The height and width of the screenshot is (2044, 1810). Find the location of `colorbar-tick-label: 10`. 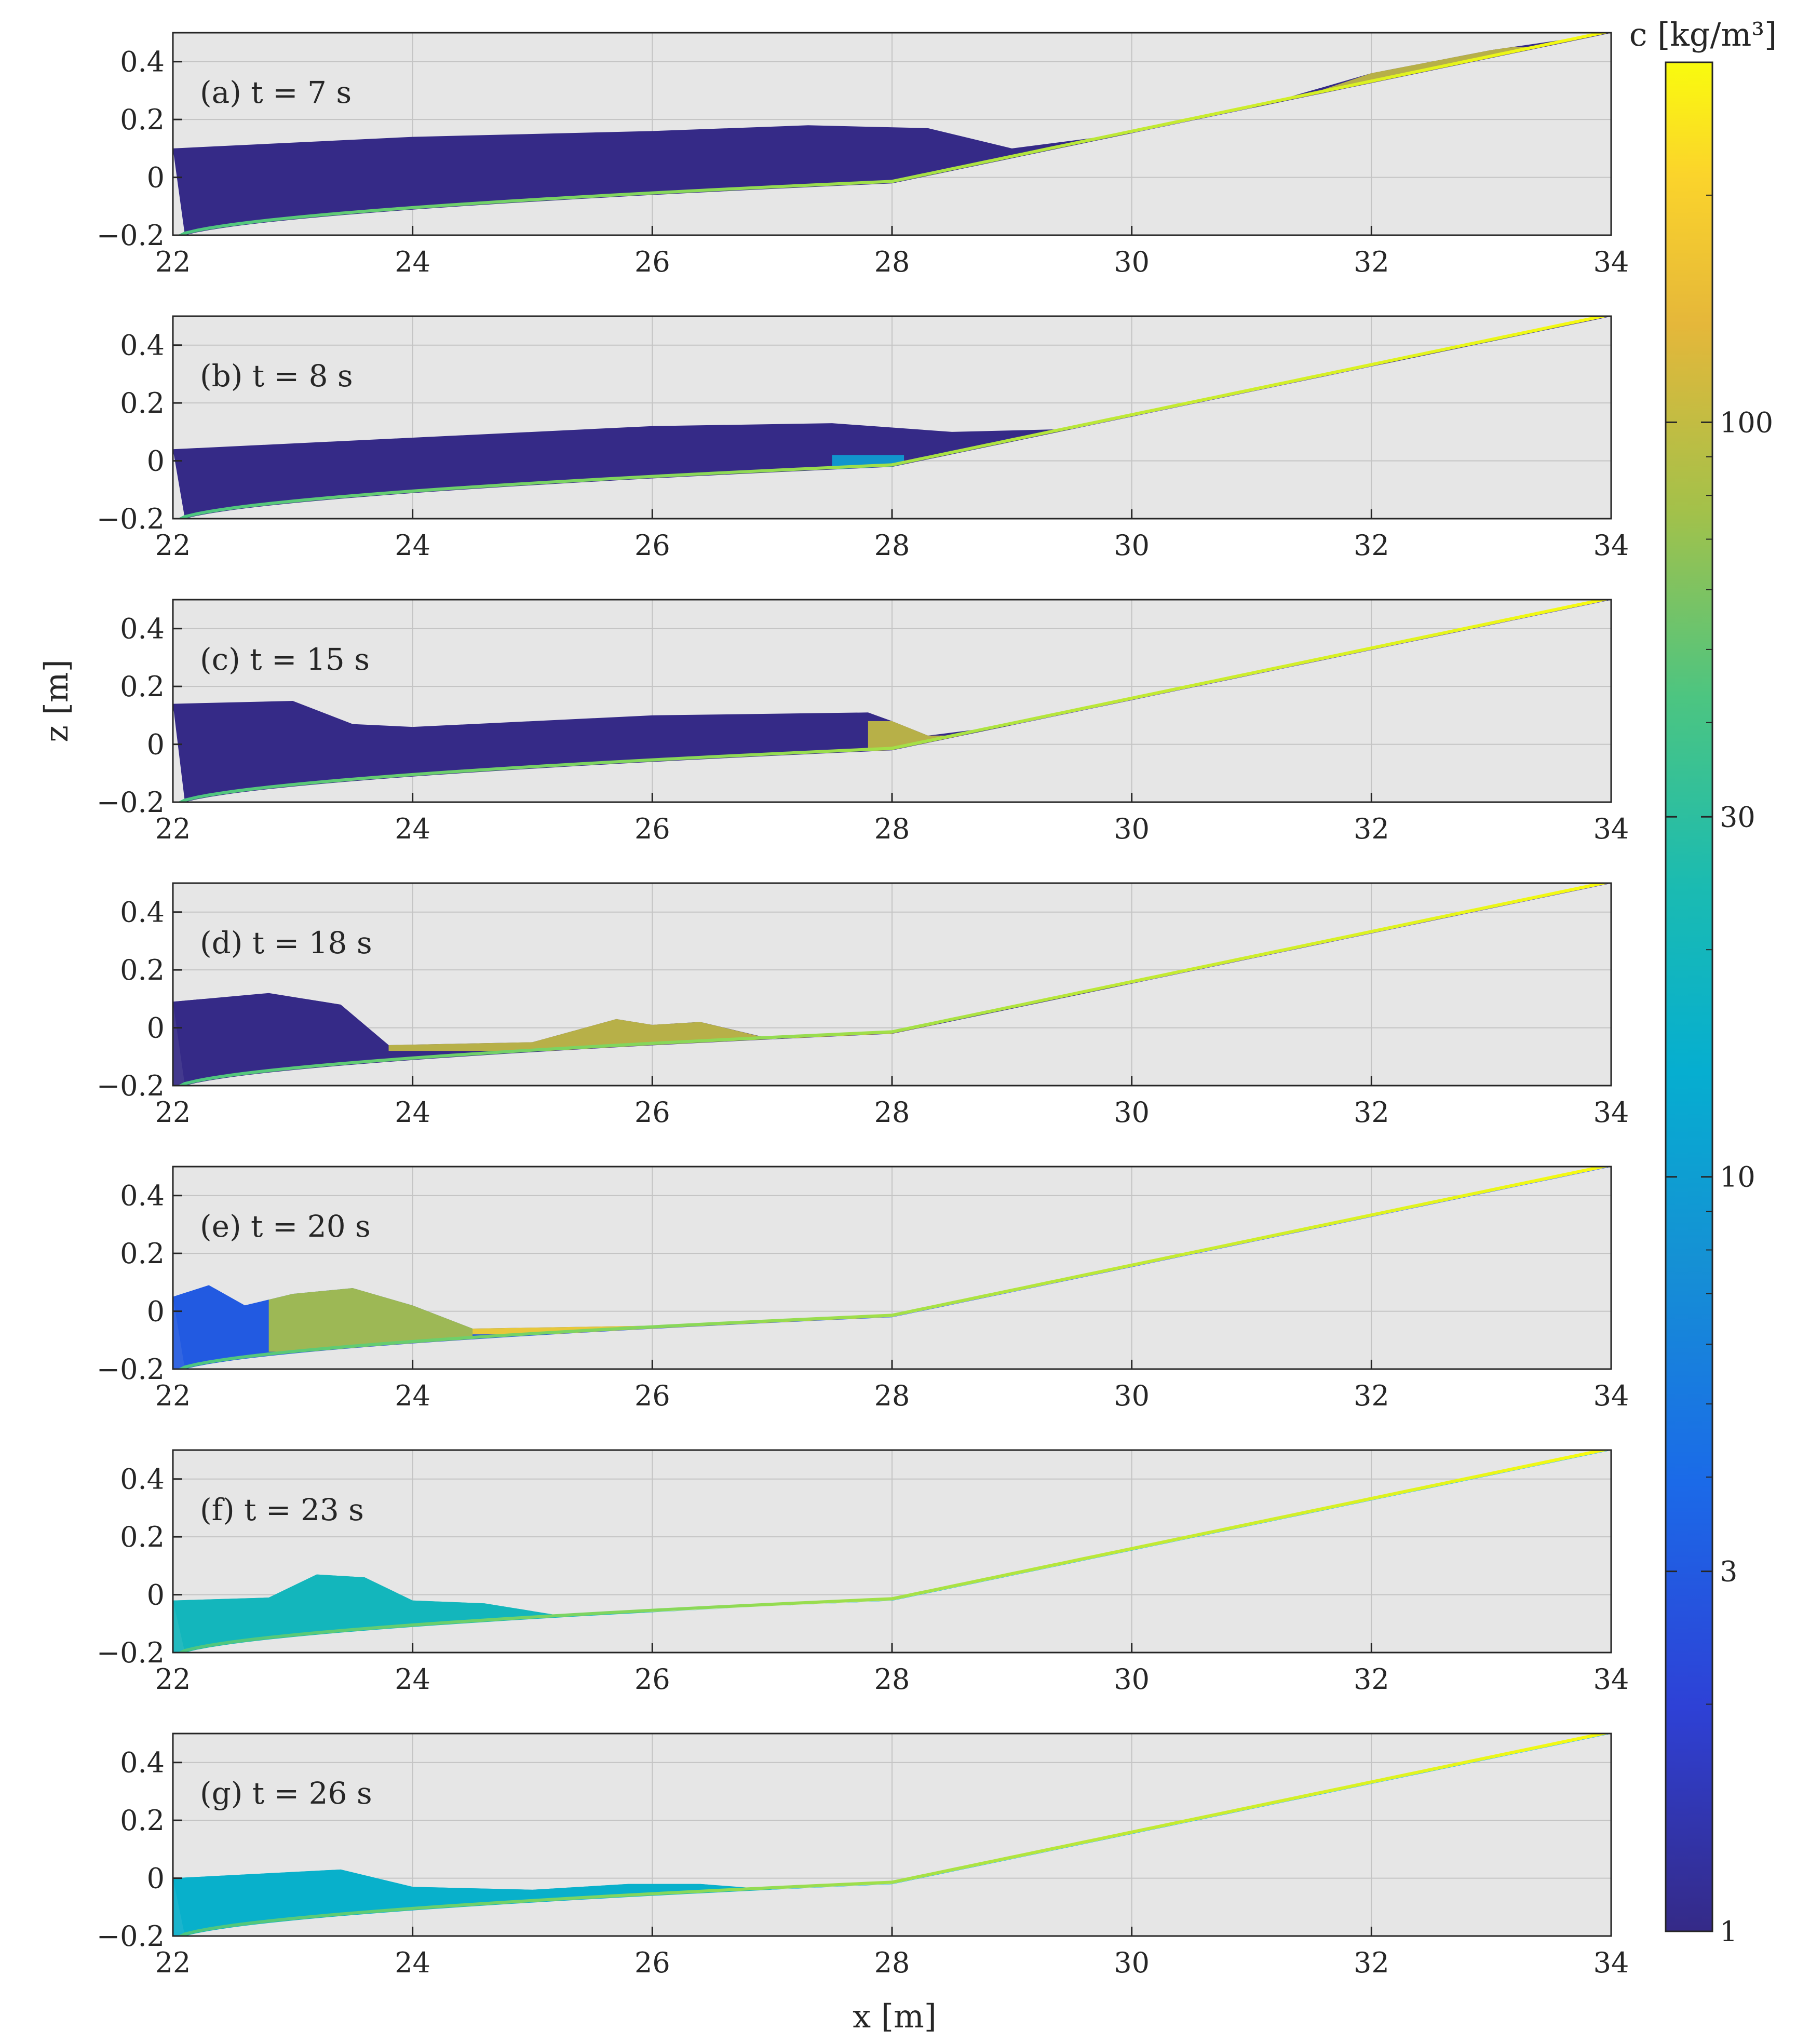

colorbar-tick-label: 10 is located at coordinates (1737, 1177).